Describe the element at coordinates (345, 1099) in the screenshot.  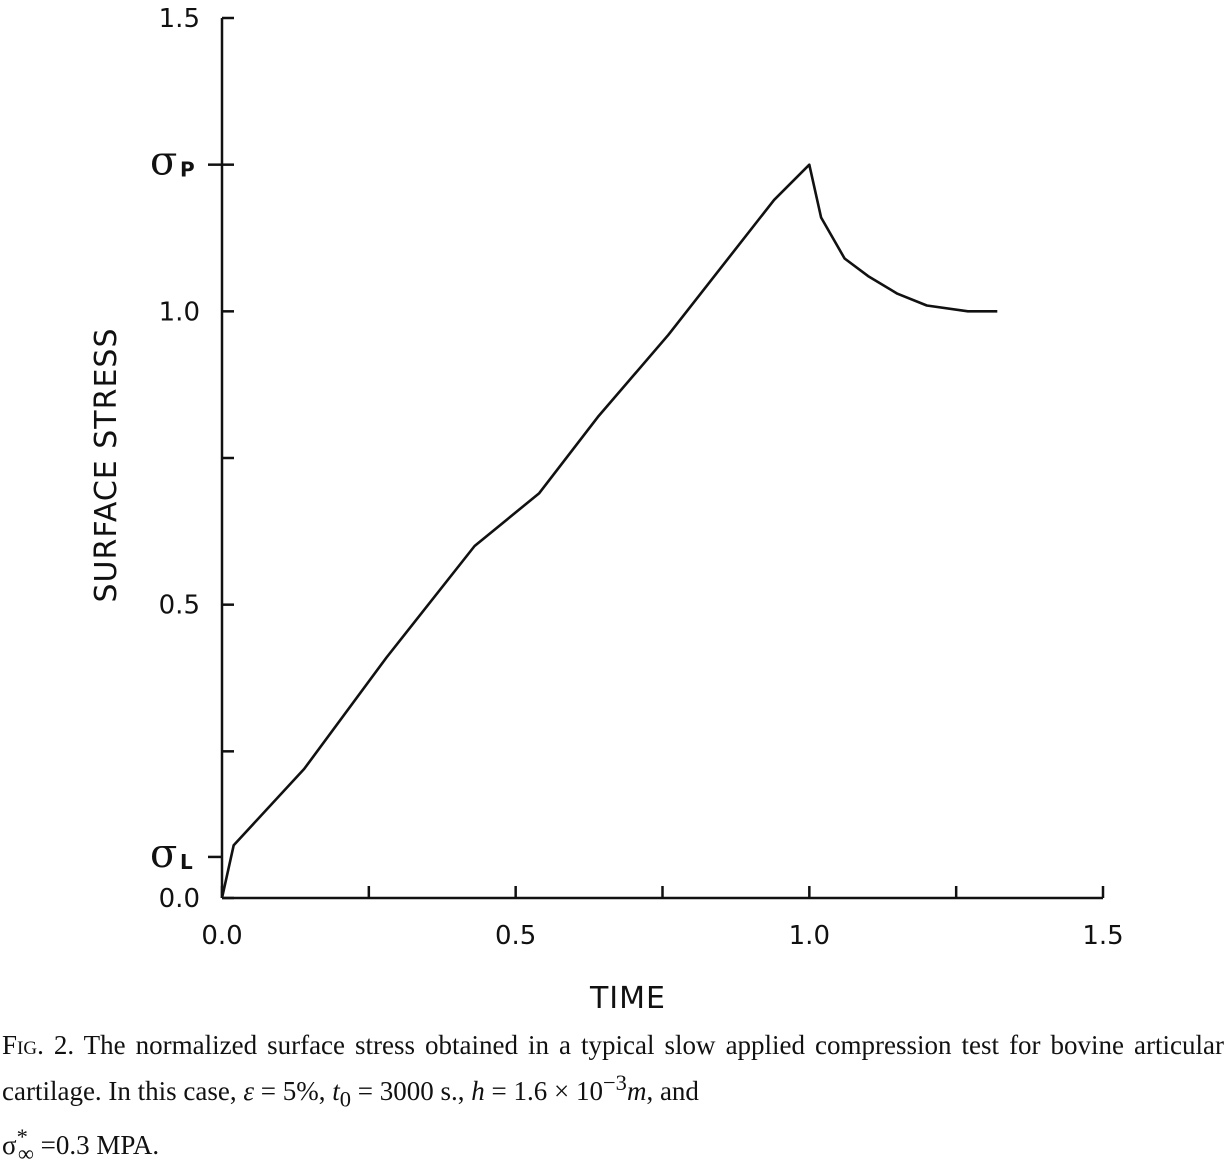
I see `t-subscript: 0` at that location.